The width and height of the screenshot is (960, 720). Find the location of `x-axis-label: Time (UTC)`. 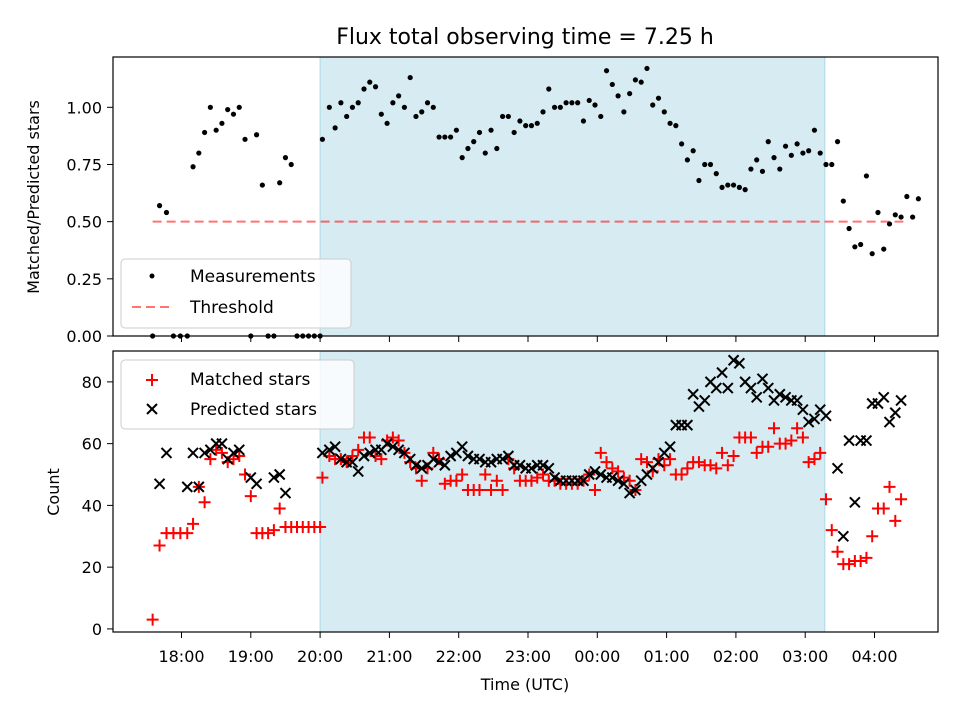

x-axis-label: Time (UTC) is located at coordinates (524, 684).